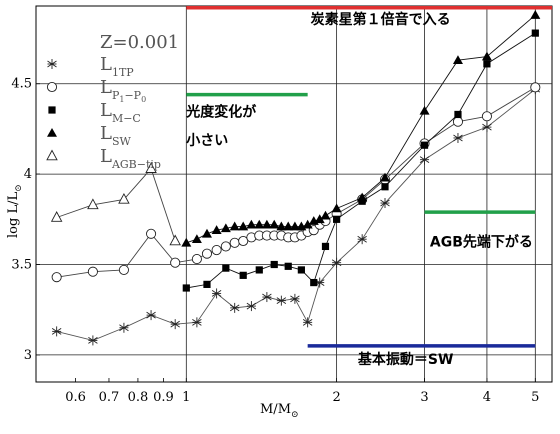 This screenshot has width=560, height=434. What do you see at coordinates (28, 174) in the screenshot?
I see `y-tick-label: 4` at bounding box center [28, 174].